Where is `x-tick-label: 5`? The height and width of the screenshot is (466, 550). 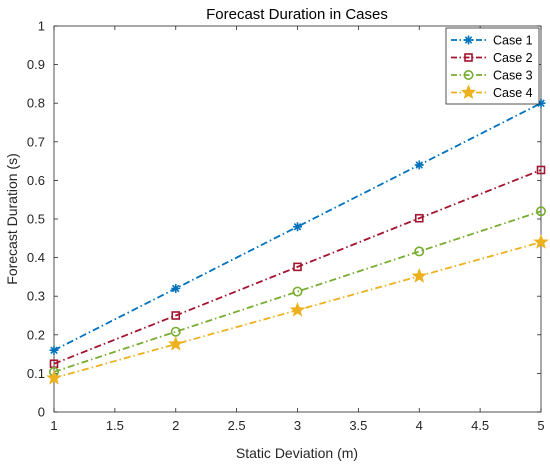
x-tick-label: 5 is located at coordinates (540, 425).